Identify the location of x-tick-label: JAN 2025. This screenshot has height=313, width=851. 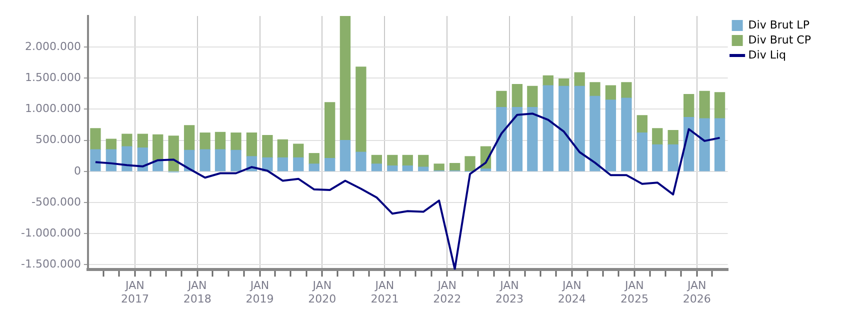
(634, 292).